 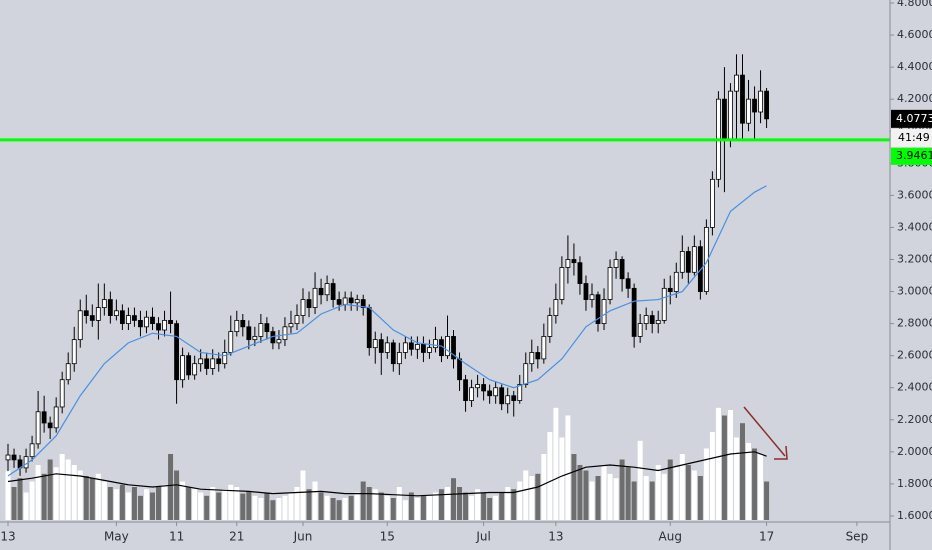 What do you see at coordinates (914, 451) in the screenshot?
I see `y-tick-label: 2.0000` at bounding box center [914, 451].